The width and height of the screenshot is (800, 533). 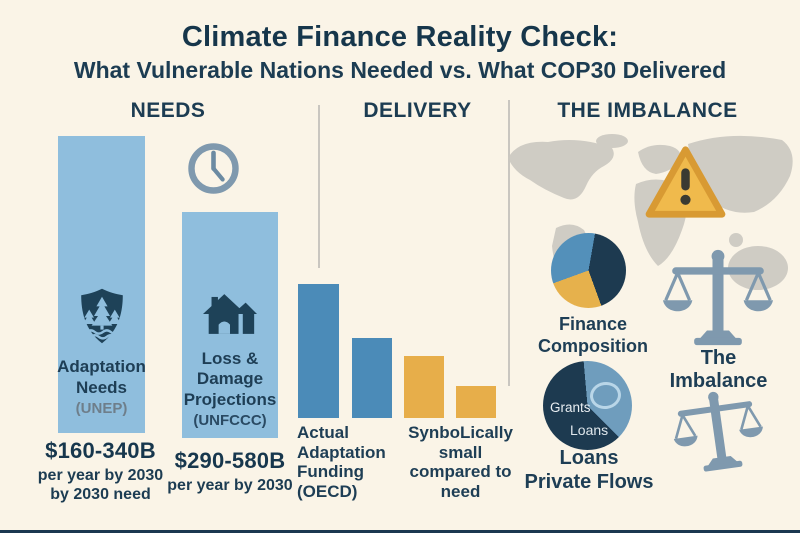 I want to click on needs-bar-adaptation: Adaptation Needs (UNEP), so click(x=101, y=284).